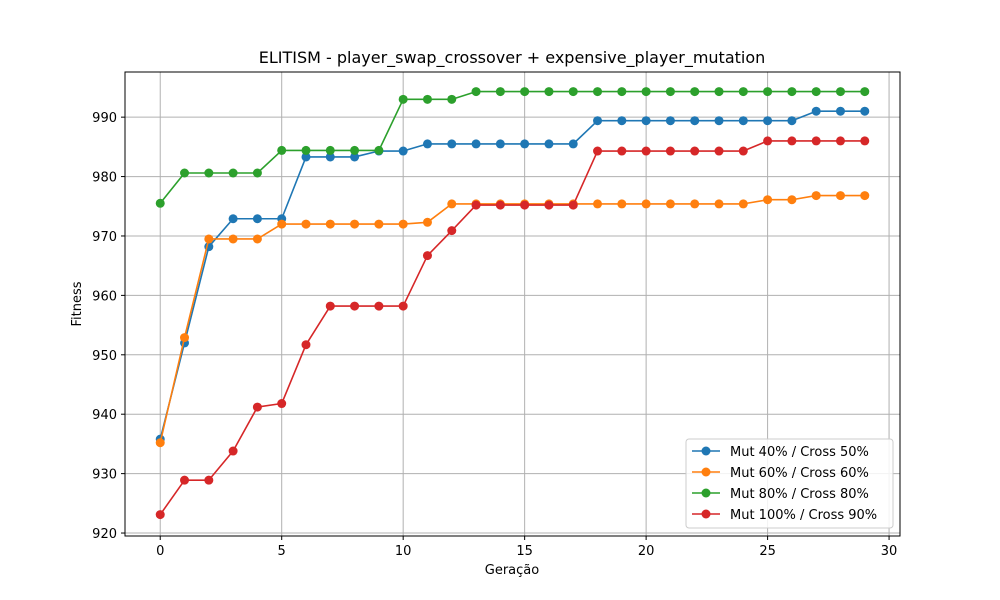 The height and width of the screenshot is (600, 1000). Describe the element at coordinates (104, 475) in the screenshot. I see `y-tick-label: 930` at that location.